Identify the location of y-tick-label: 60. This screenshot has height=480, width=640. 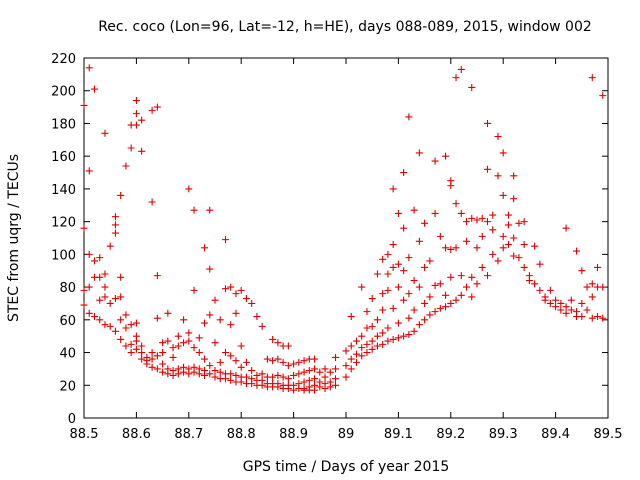
(67, 321).